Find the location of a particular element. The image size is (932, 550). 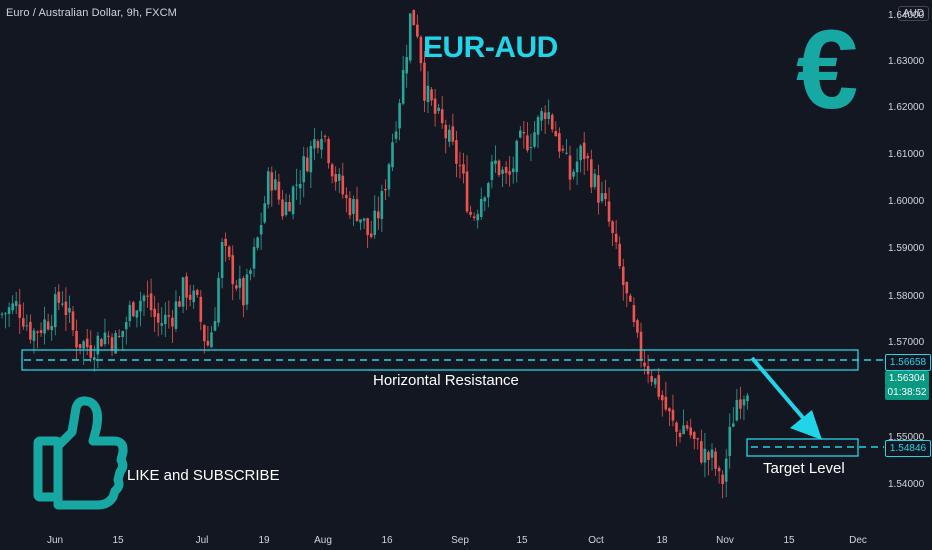

currency-badge: AUD is located at coordinates (914, 13).